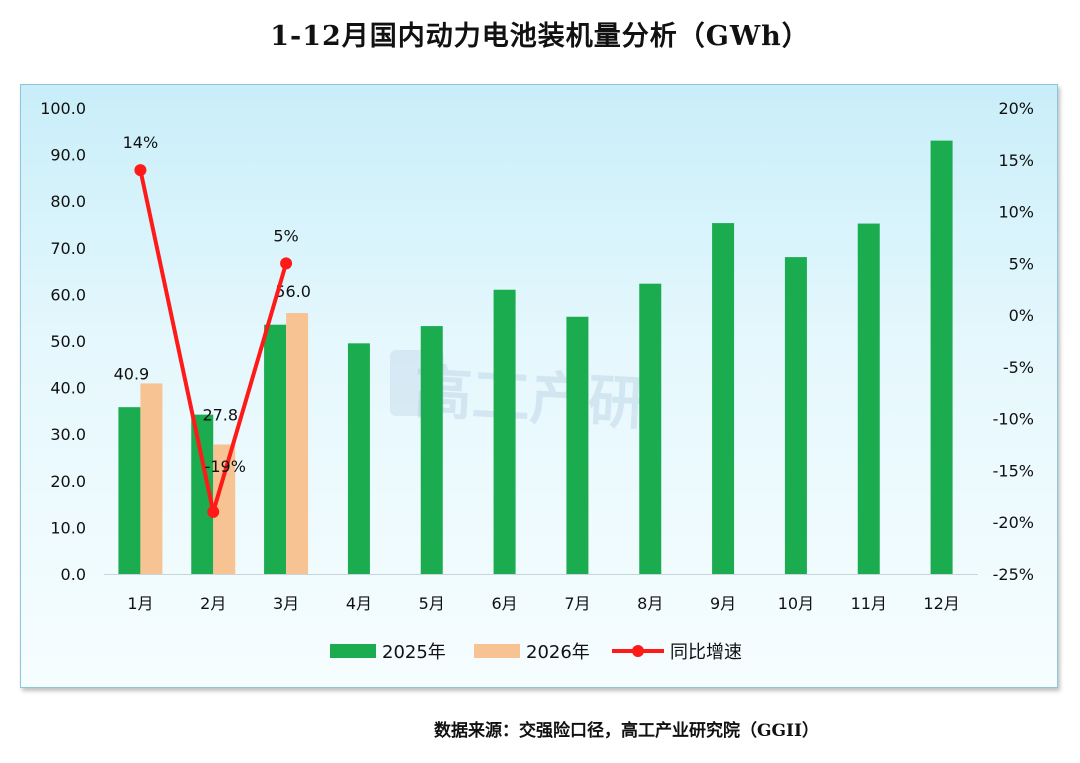  I want to click on y-right-tick-label: 5%, so click(1021, 263).